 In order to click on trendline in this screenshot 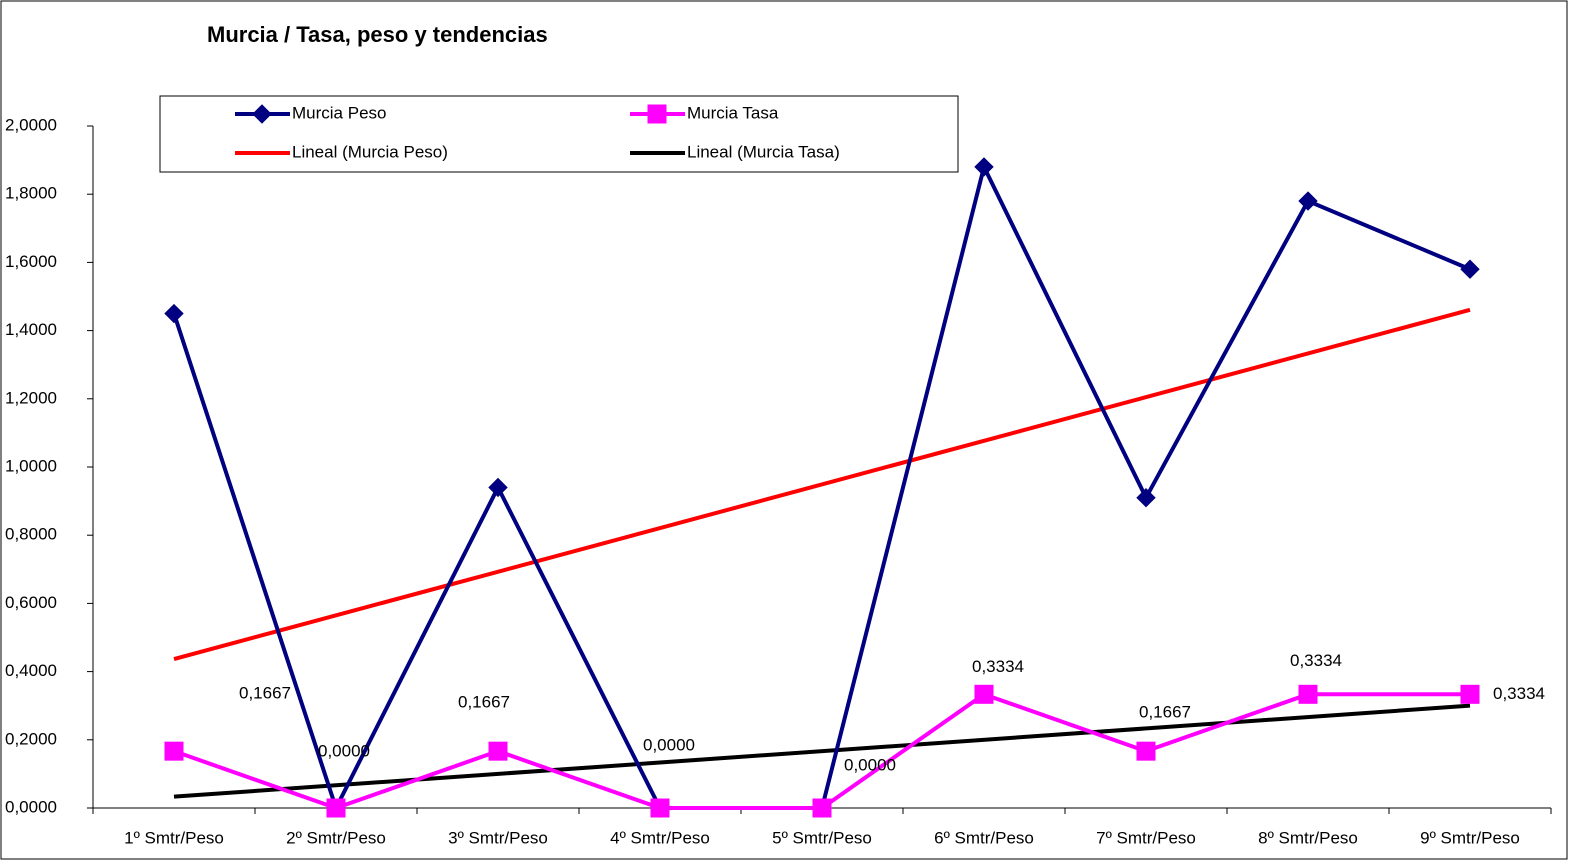, I will do `click(822, 751)`.